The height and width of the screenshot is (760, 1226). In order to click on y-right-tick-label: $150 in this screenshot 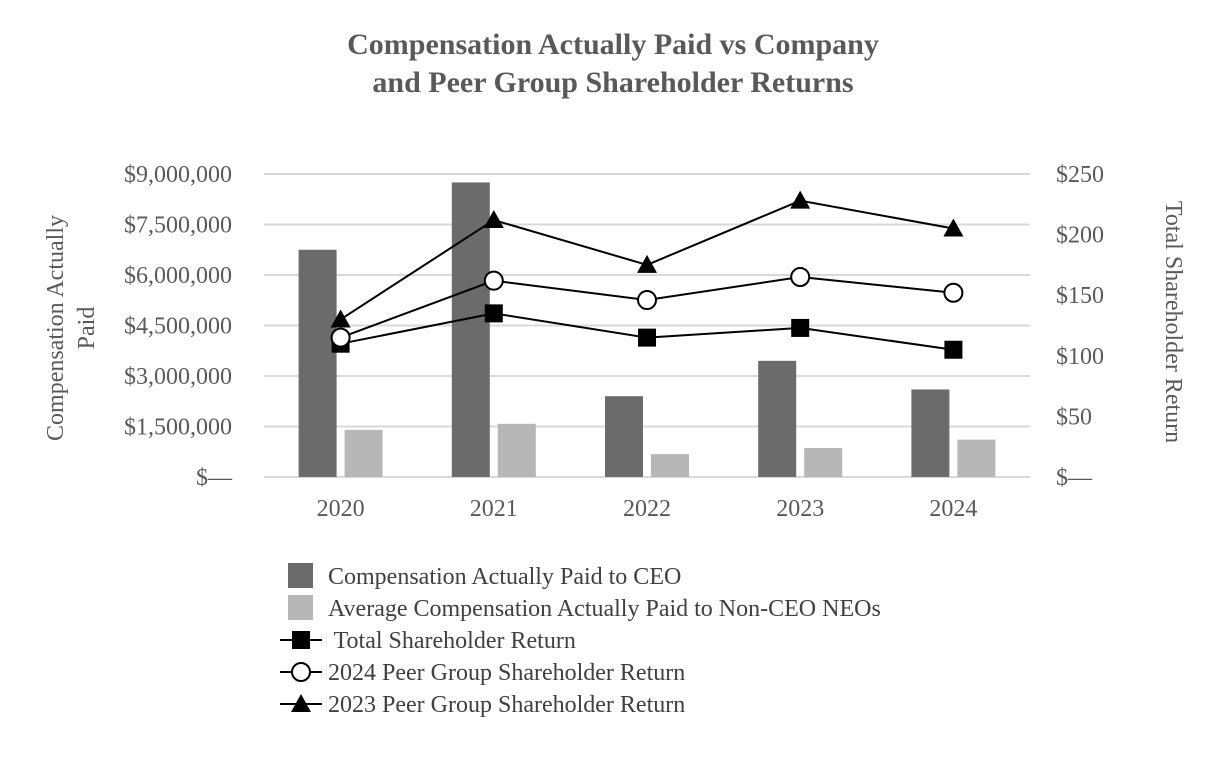, I will do `click(1080, 296)`.